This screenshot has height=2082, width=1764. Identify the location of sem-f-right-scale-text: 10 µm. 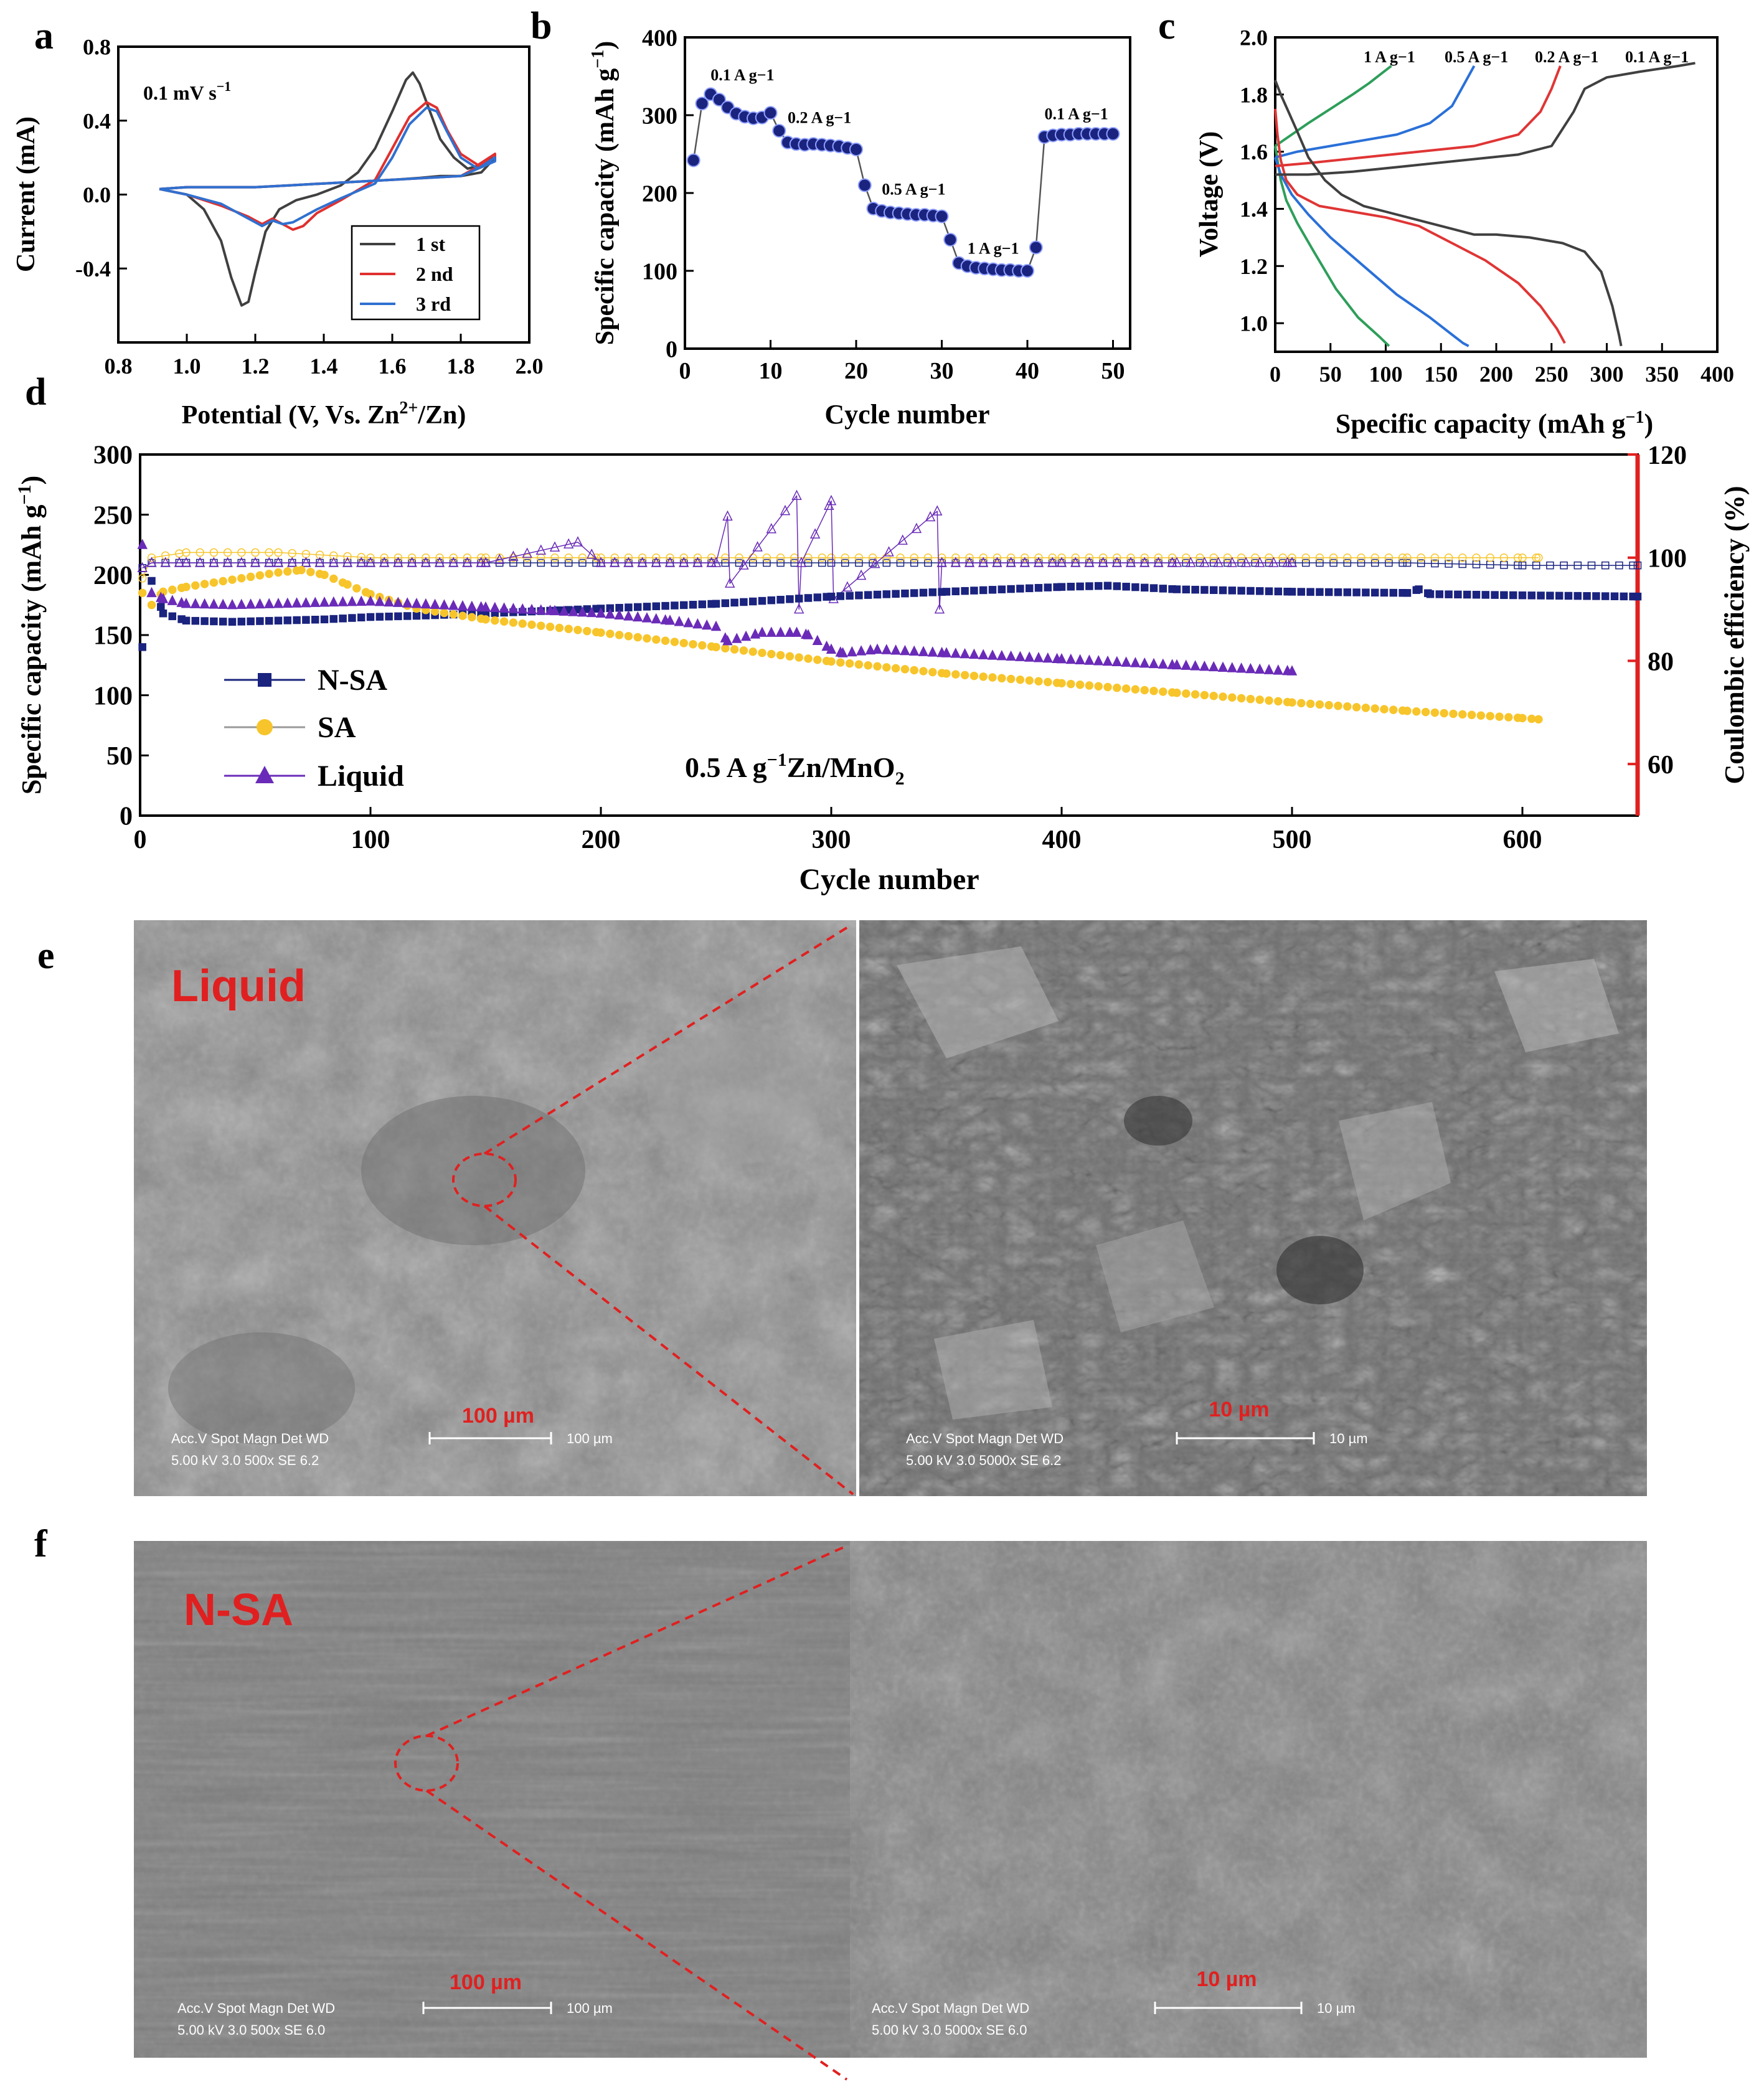
(1337, 2008).